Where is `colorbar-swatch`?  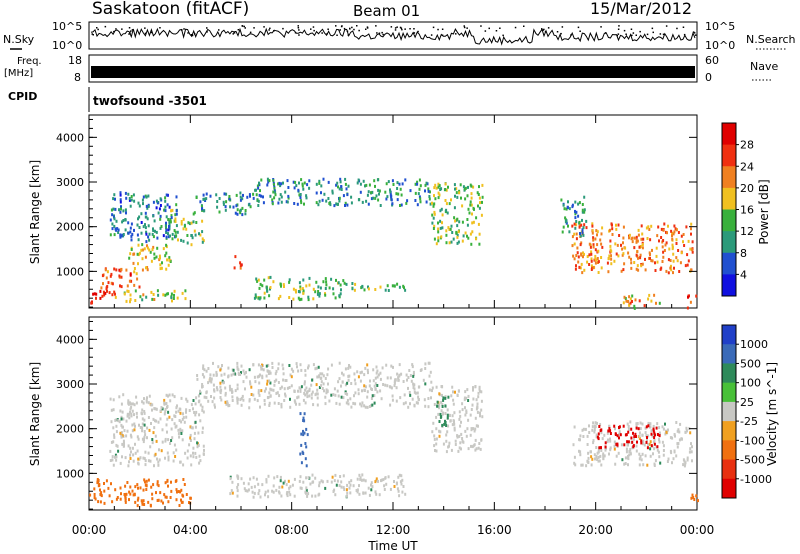
colorbar-swatch is located at coordinates (729, 373).